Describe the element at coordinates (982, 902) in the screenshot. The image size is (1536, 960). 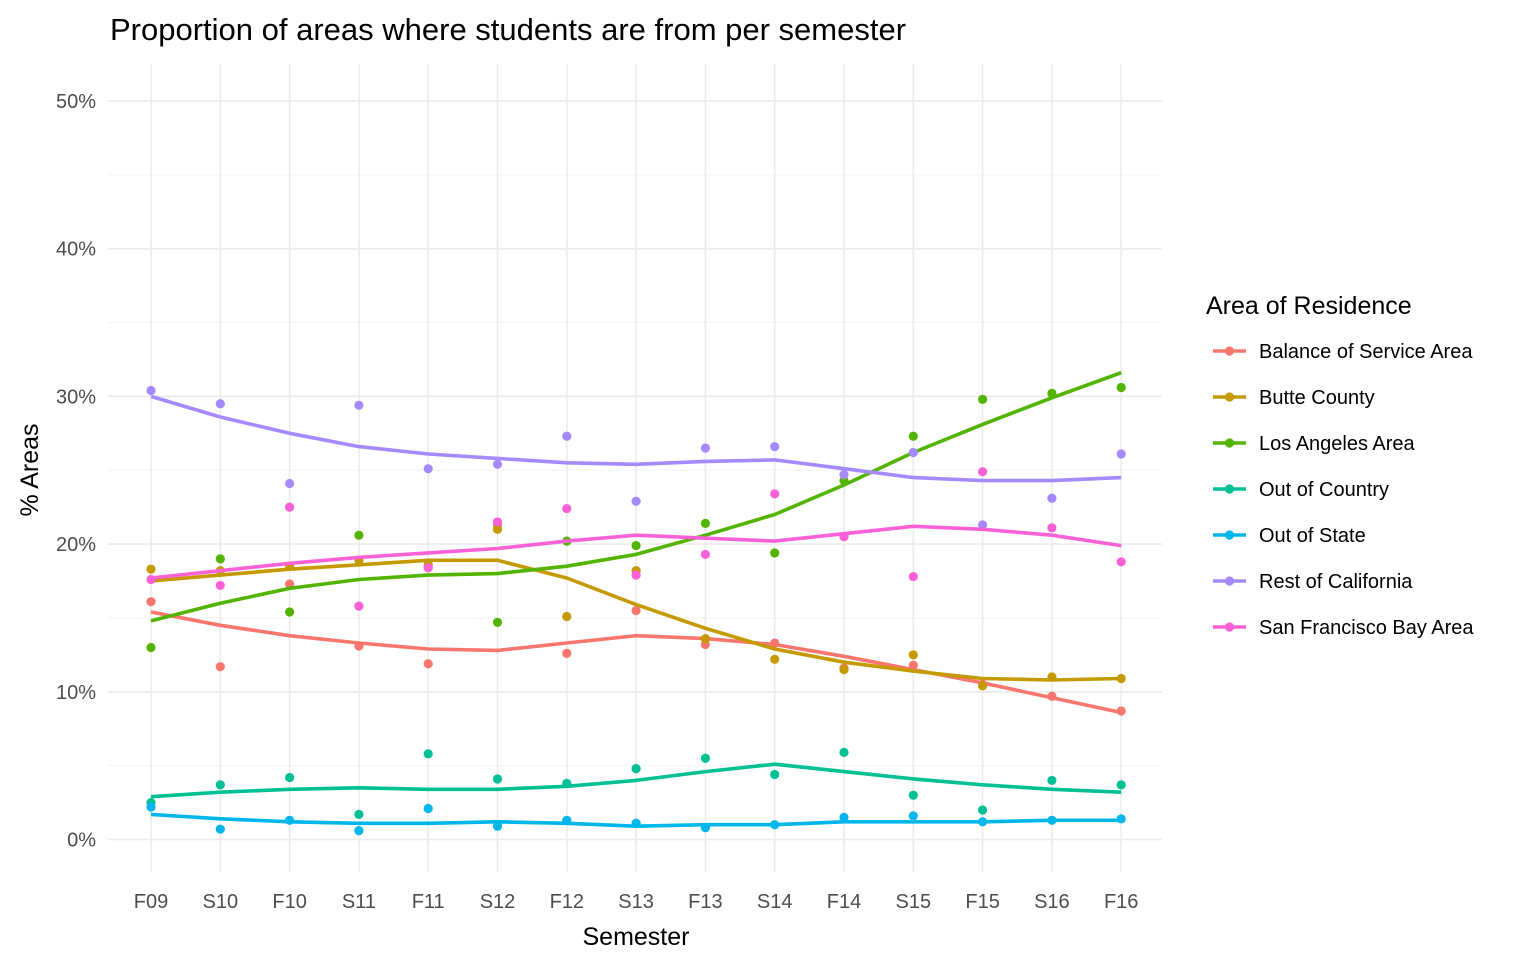
I see `x-tick-label: F15` at that location.